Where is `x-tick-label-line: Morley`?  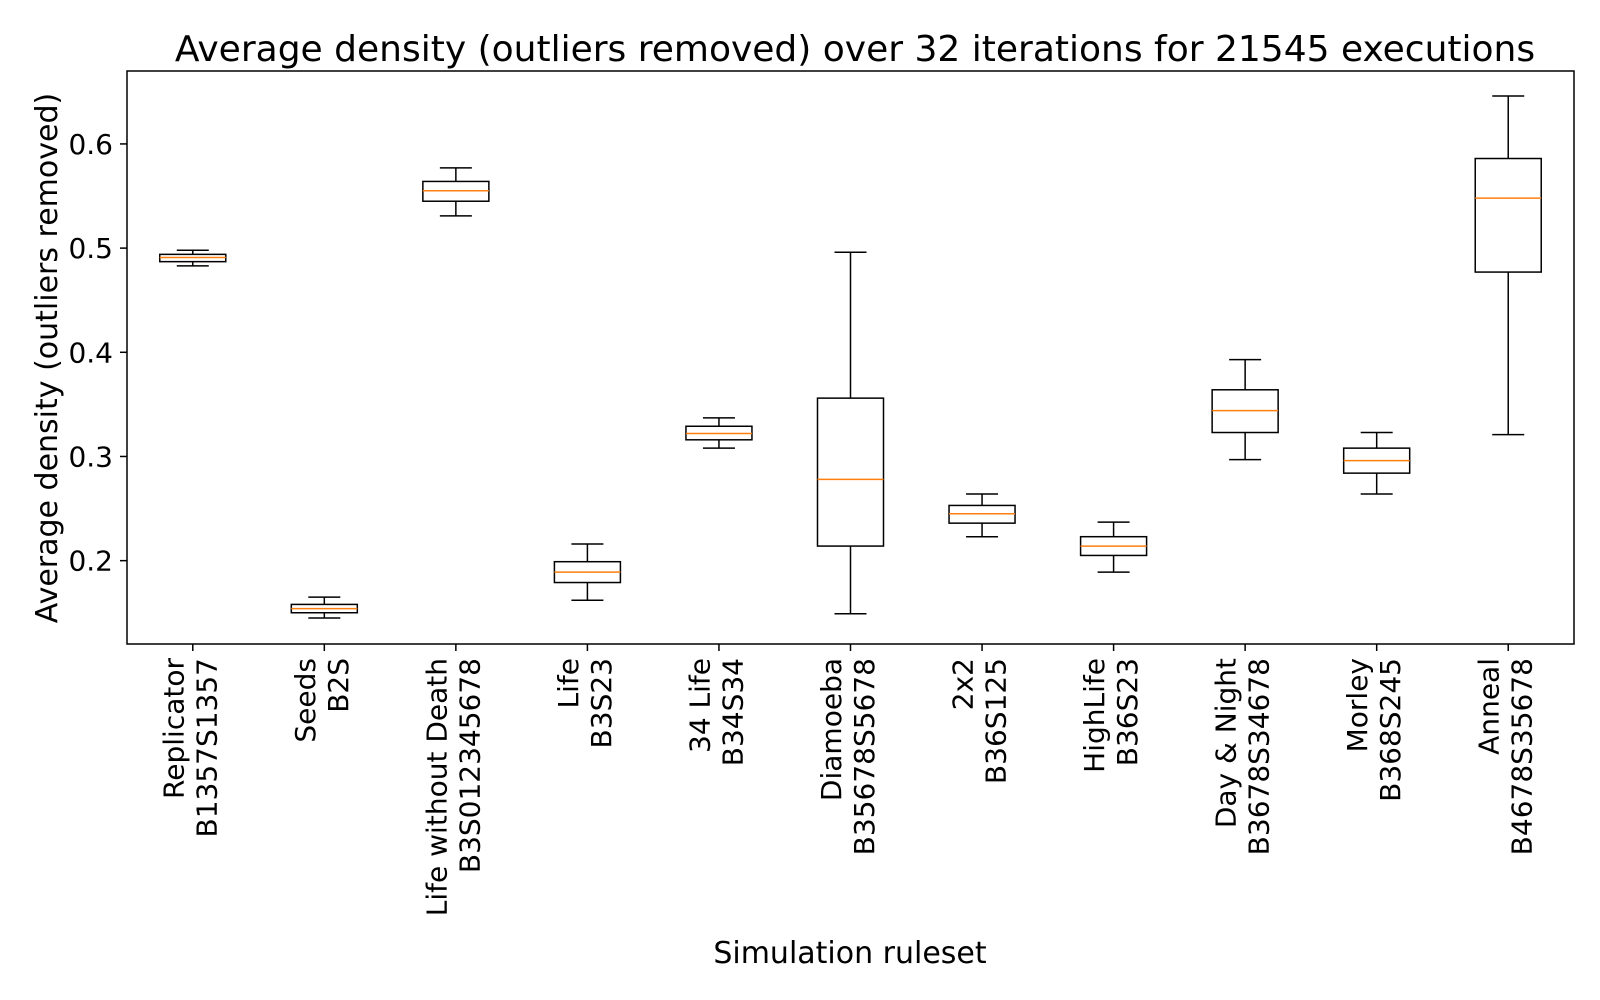
x-tick-label-line: Morley is located at coordinates (1357, 705).